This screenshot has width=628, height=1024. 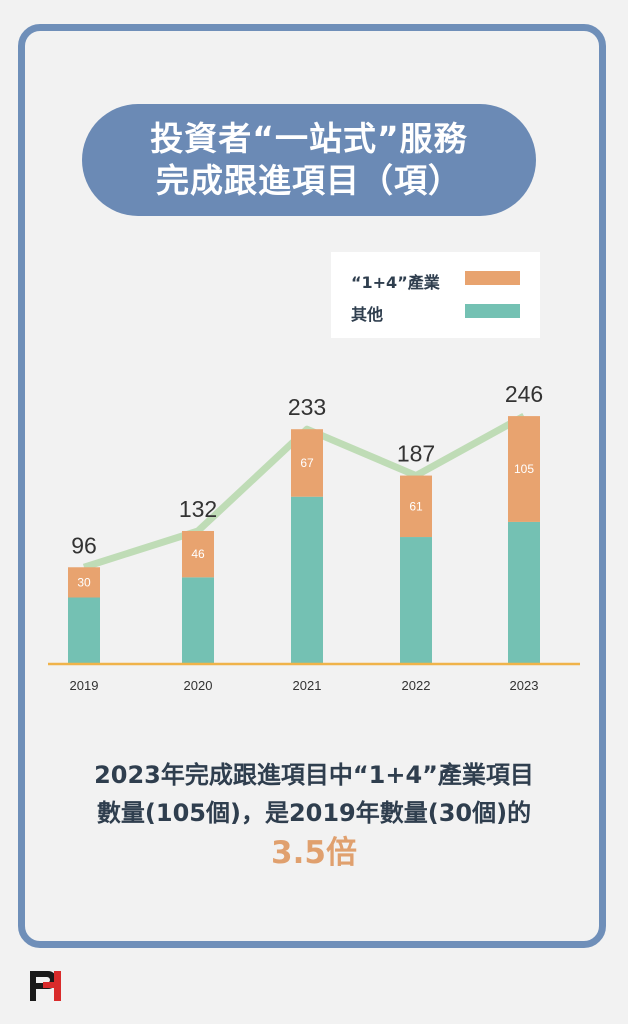 What do you see at coordinates (435, 295) in the screenshot?
I see `legend: “1+4”產業 其他` at bounding box center [435, 295].